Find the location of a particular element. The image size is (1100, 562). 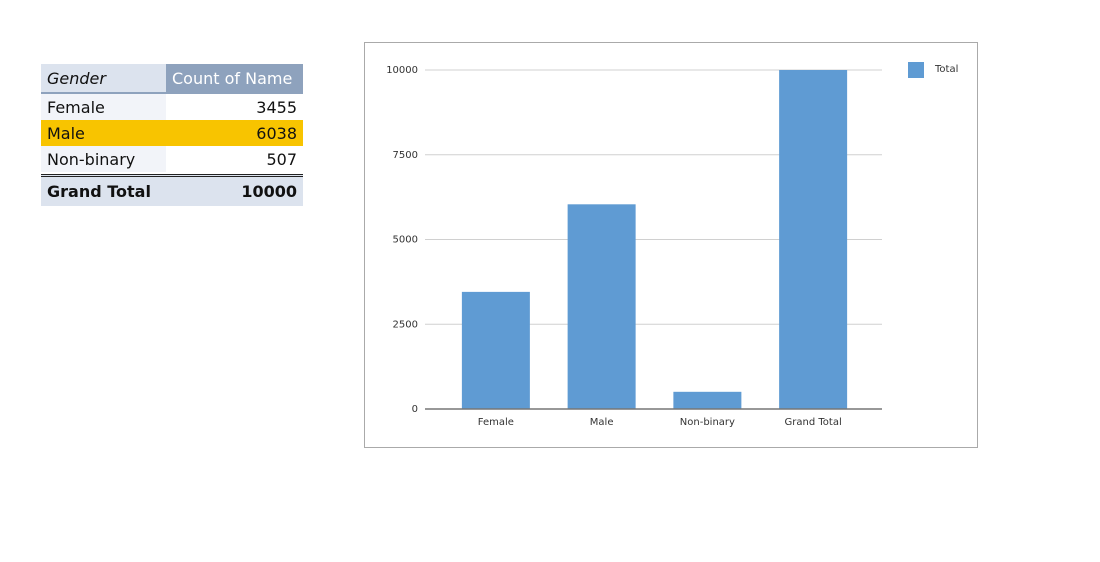

y-tick-label: 5000 is located at coordinates (405, 240).